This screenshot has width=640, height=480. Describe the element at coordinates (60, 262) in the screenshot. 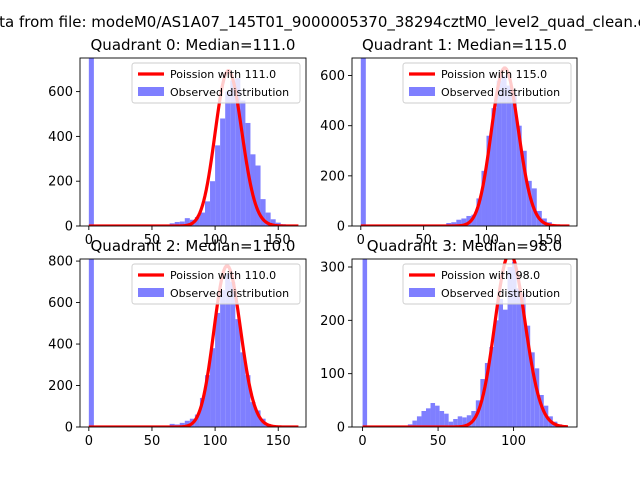

I see `y-tick-label: 800` at that location.